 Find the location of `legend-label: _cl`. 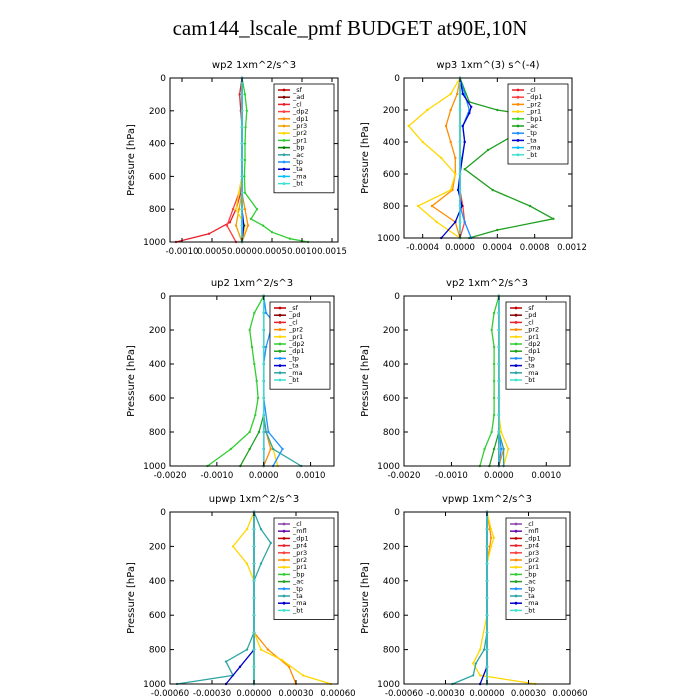

legend-label: _cl is located at coordinates (529, 524).